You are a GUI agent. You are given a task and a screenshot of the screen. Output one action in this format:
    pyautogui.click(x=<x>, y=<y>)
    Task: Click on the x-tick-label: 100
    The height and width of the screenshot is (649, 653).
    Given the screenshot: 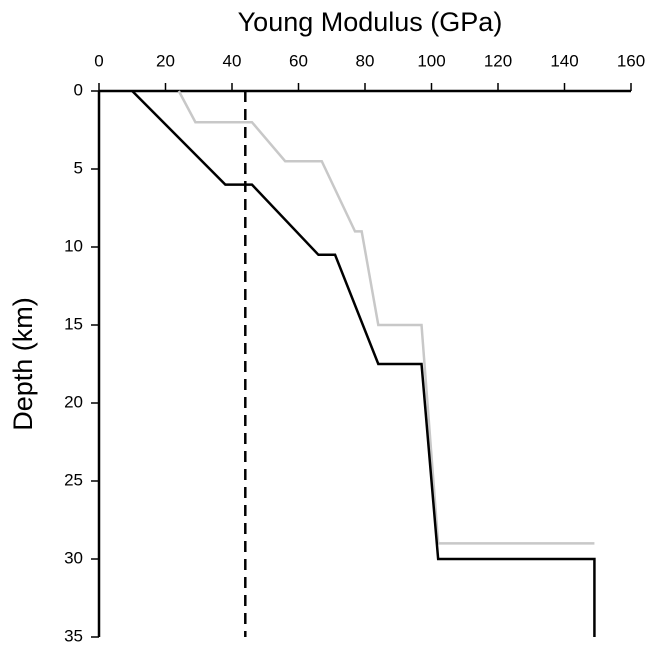 What is the action you would take?
    pyautogui.click(x=431, y=60)
    